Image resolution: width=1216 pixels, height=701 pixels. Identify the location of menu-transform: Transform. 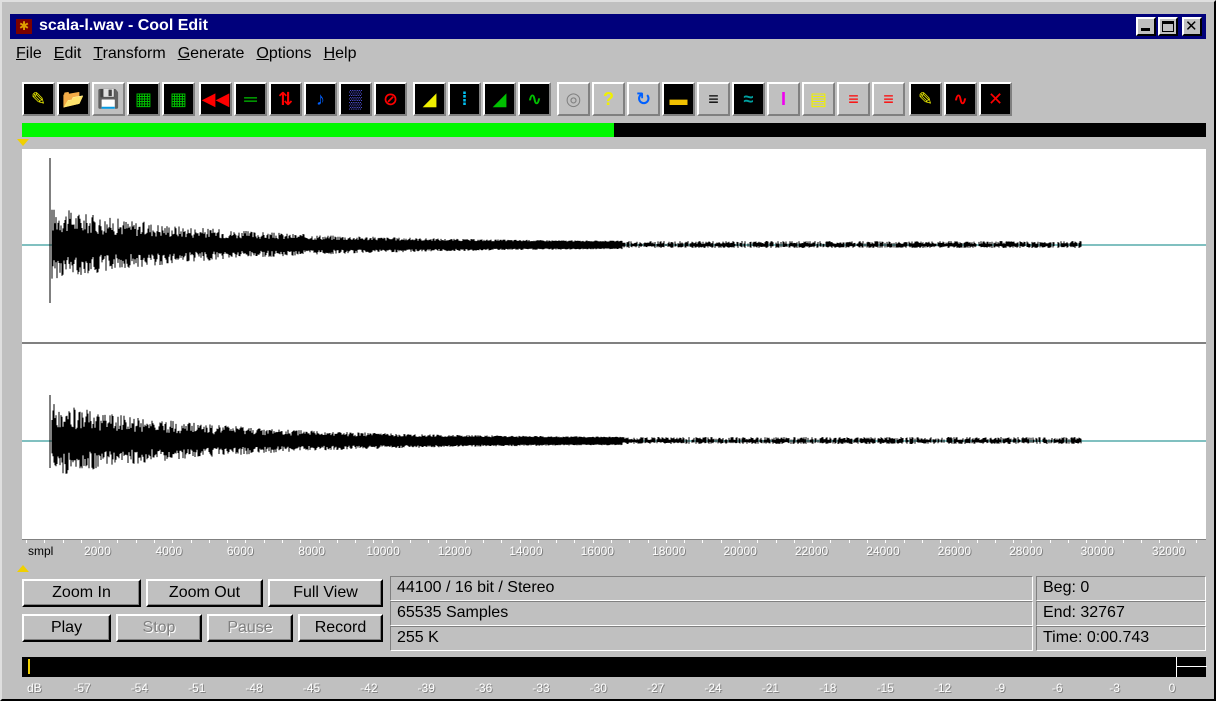
(129, 53).